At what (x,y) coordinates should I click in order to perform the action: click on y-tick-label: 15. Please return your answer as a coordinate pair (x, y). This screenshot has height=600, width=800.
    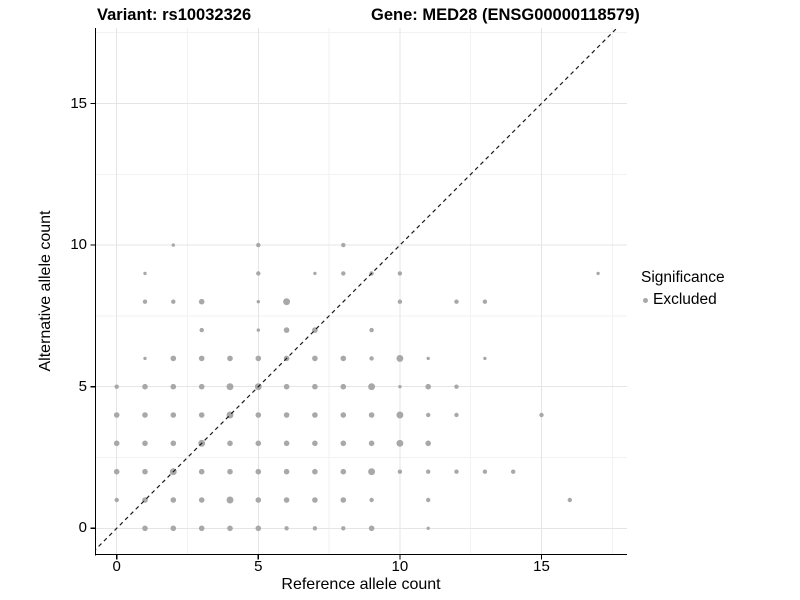
    Looking at the image, I should click on (78, 103).